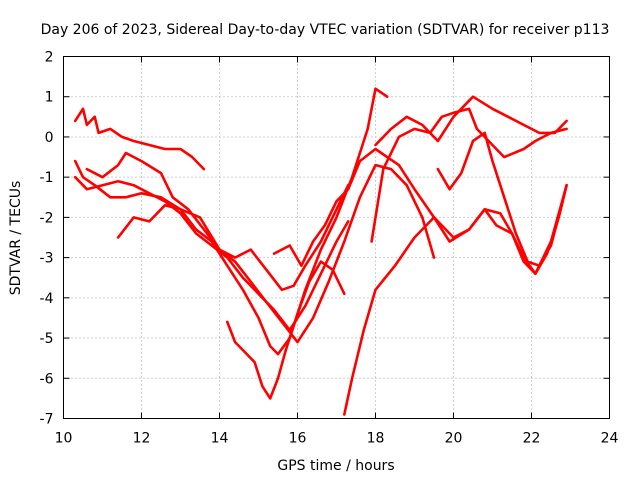 The width and height of the screenshot is (640, 480). Describe the element at coordinates (47, 259) in the screenshot. I see `y-tick-label: -3` at that location.